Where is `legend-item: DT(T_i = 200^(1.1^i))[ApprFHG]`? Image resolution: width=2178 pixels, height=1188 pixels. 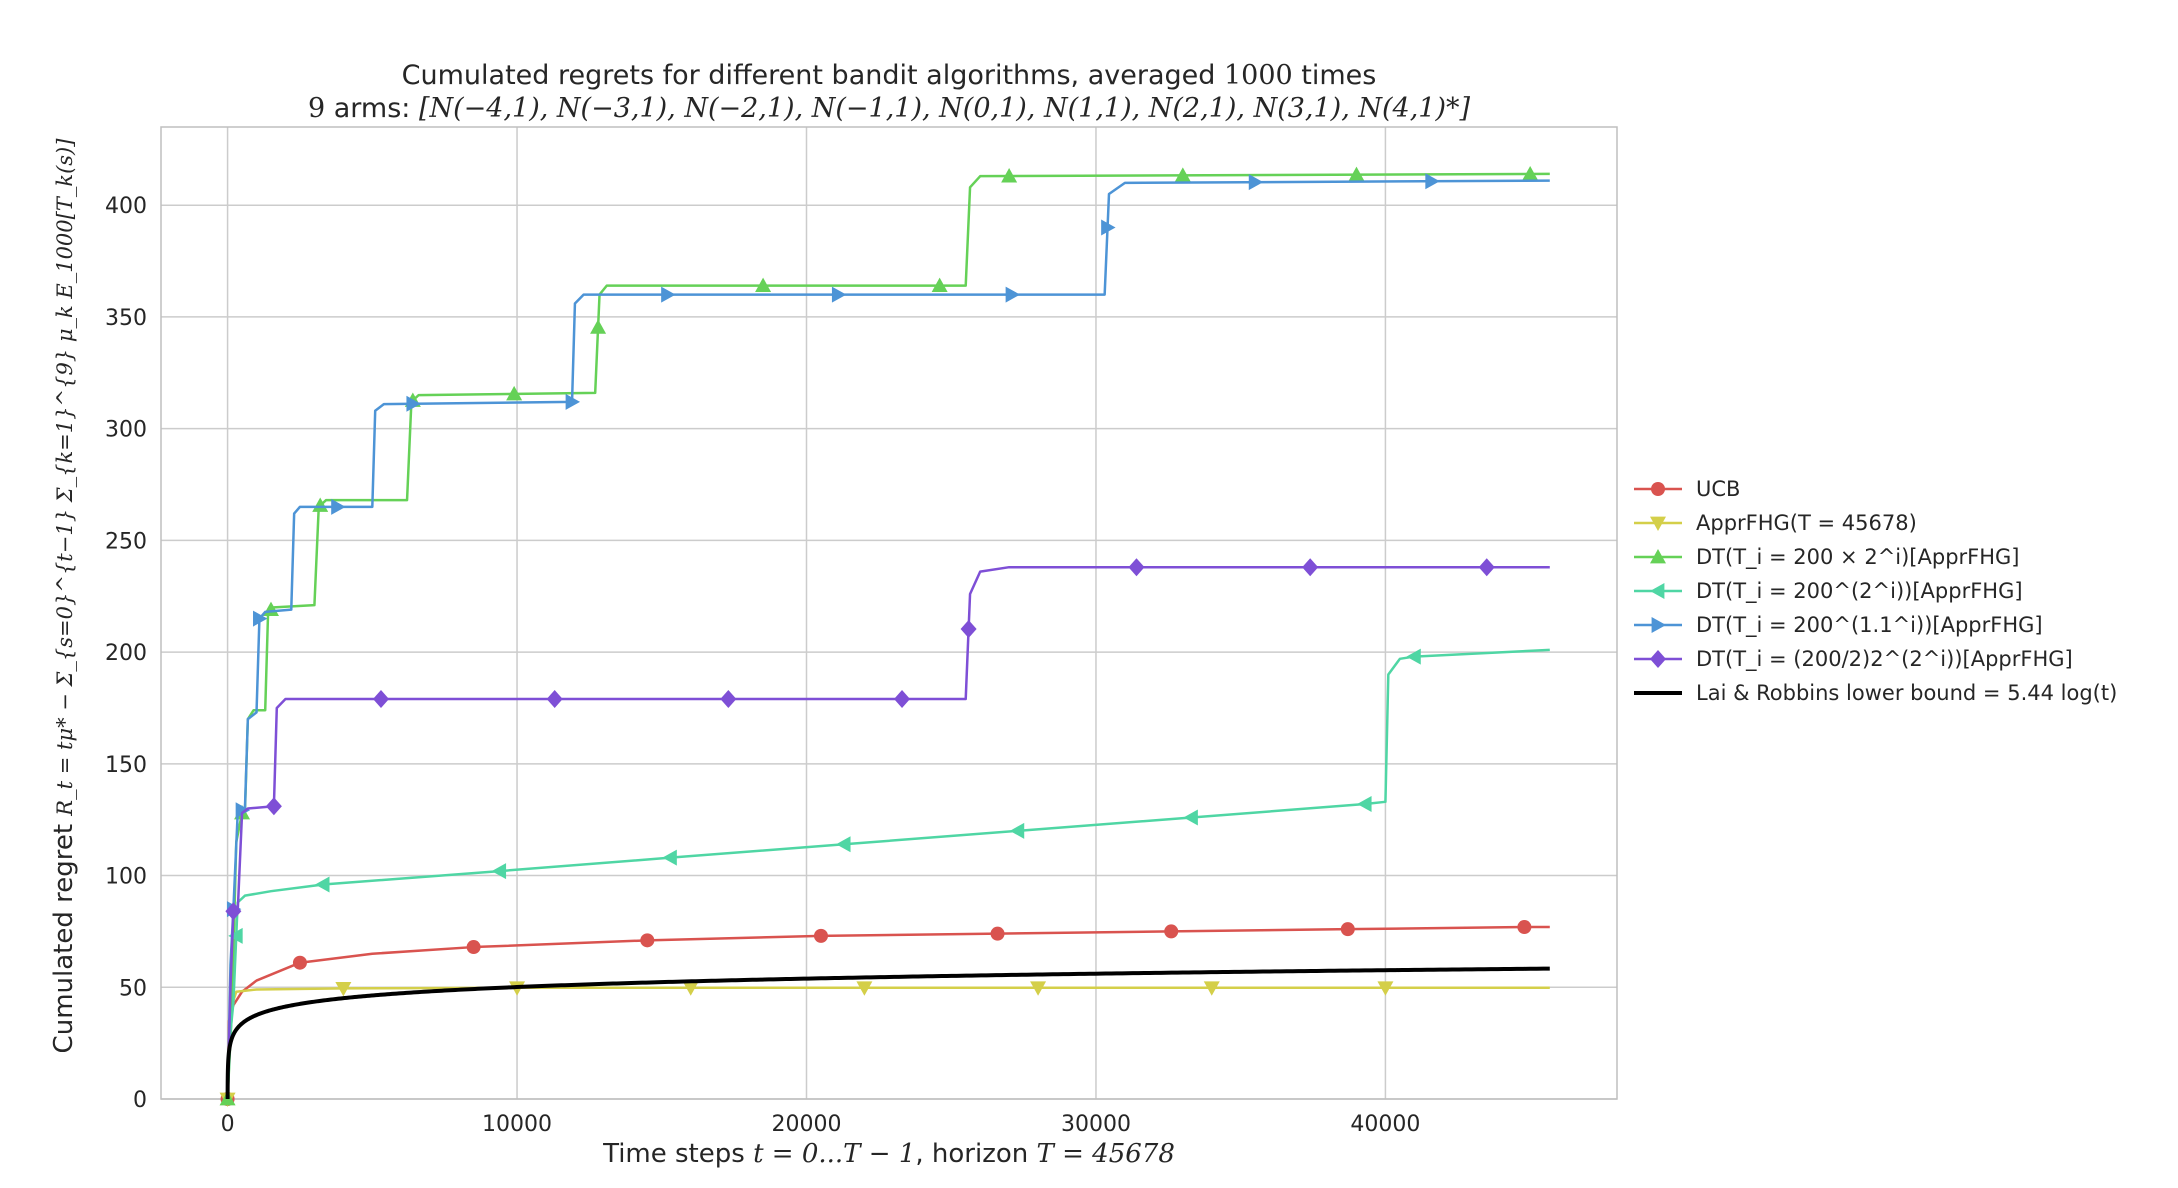
legend-item: DT(T_i = 200^(1.1^i))[ApprFHG] is located at coordinates (1838, 625).